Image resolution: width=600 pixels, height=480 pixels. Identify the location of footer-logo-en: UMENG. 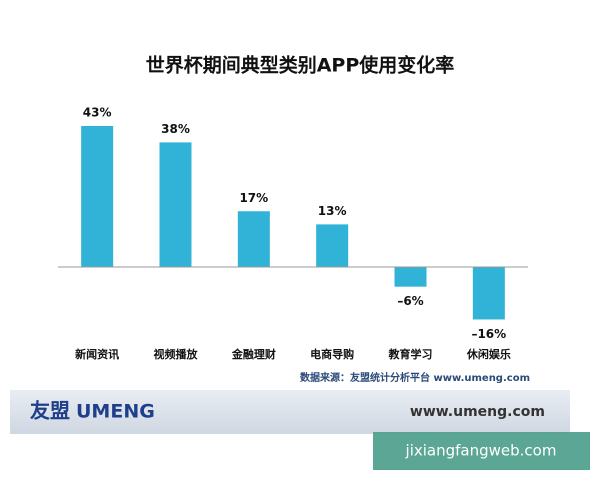
(115, 412).